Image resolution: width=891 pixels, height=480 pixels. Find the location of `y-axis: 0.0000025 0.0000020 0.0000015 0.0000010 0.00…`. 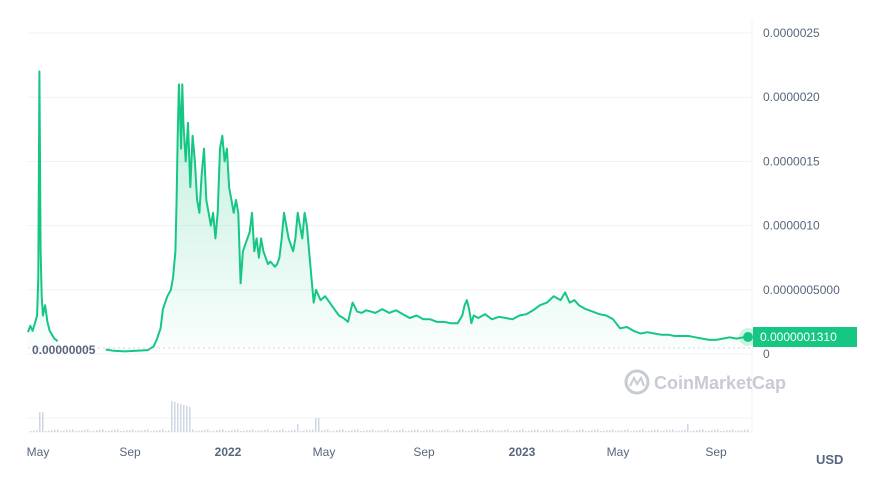

y-axis: 0.0000025 0.0000020 0.0000015 0.0000010 0.00… is located at coordinates (801, 193).